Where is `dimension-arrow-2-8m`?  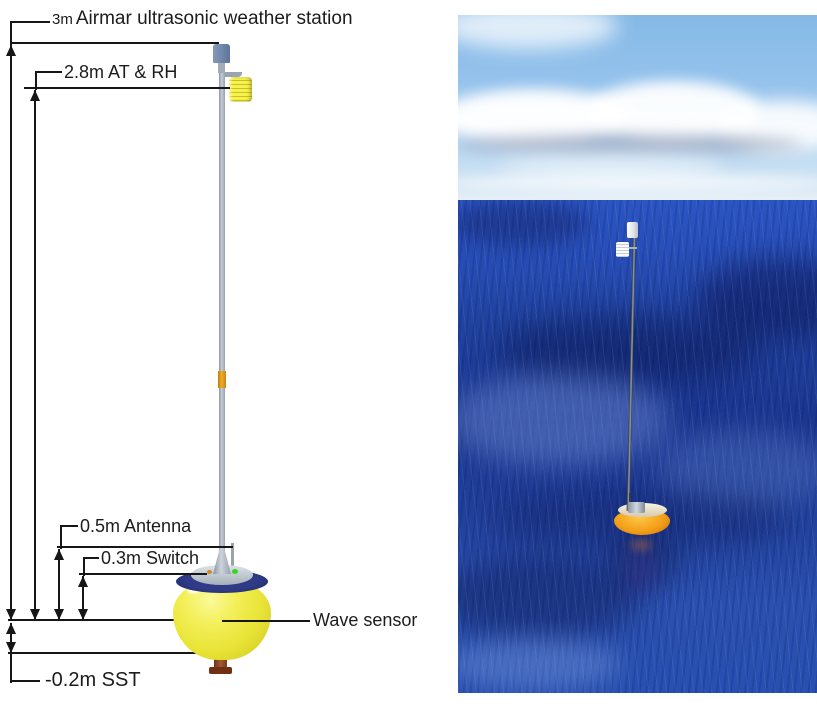 dimension-arrow-2-8m is located at coordinates (35, 355).